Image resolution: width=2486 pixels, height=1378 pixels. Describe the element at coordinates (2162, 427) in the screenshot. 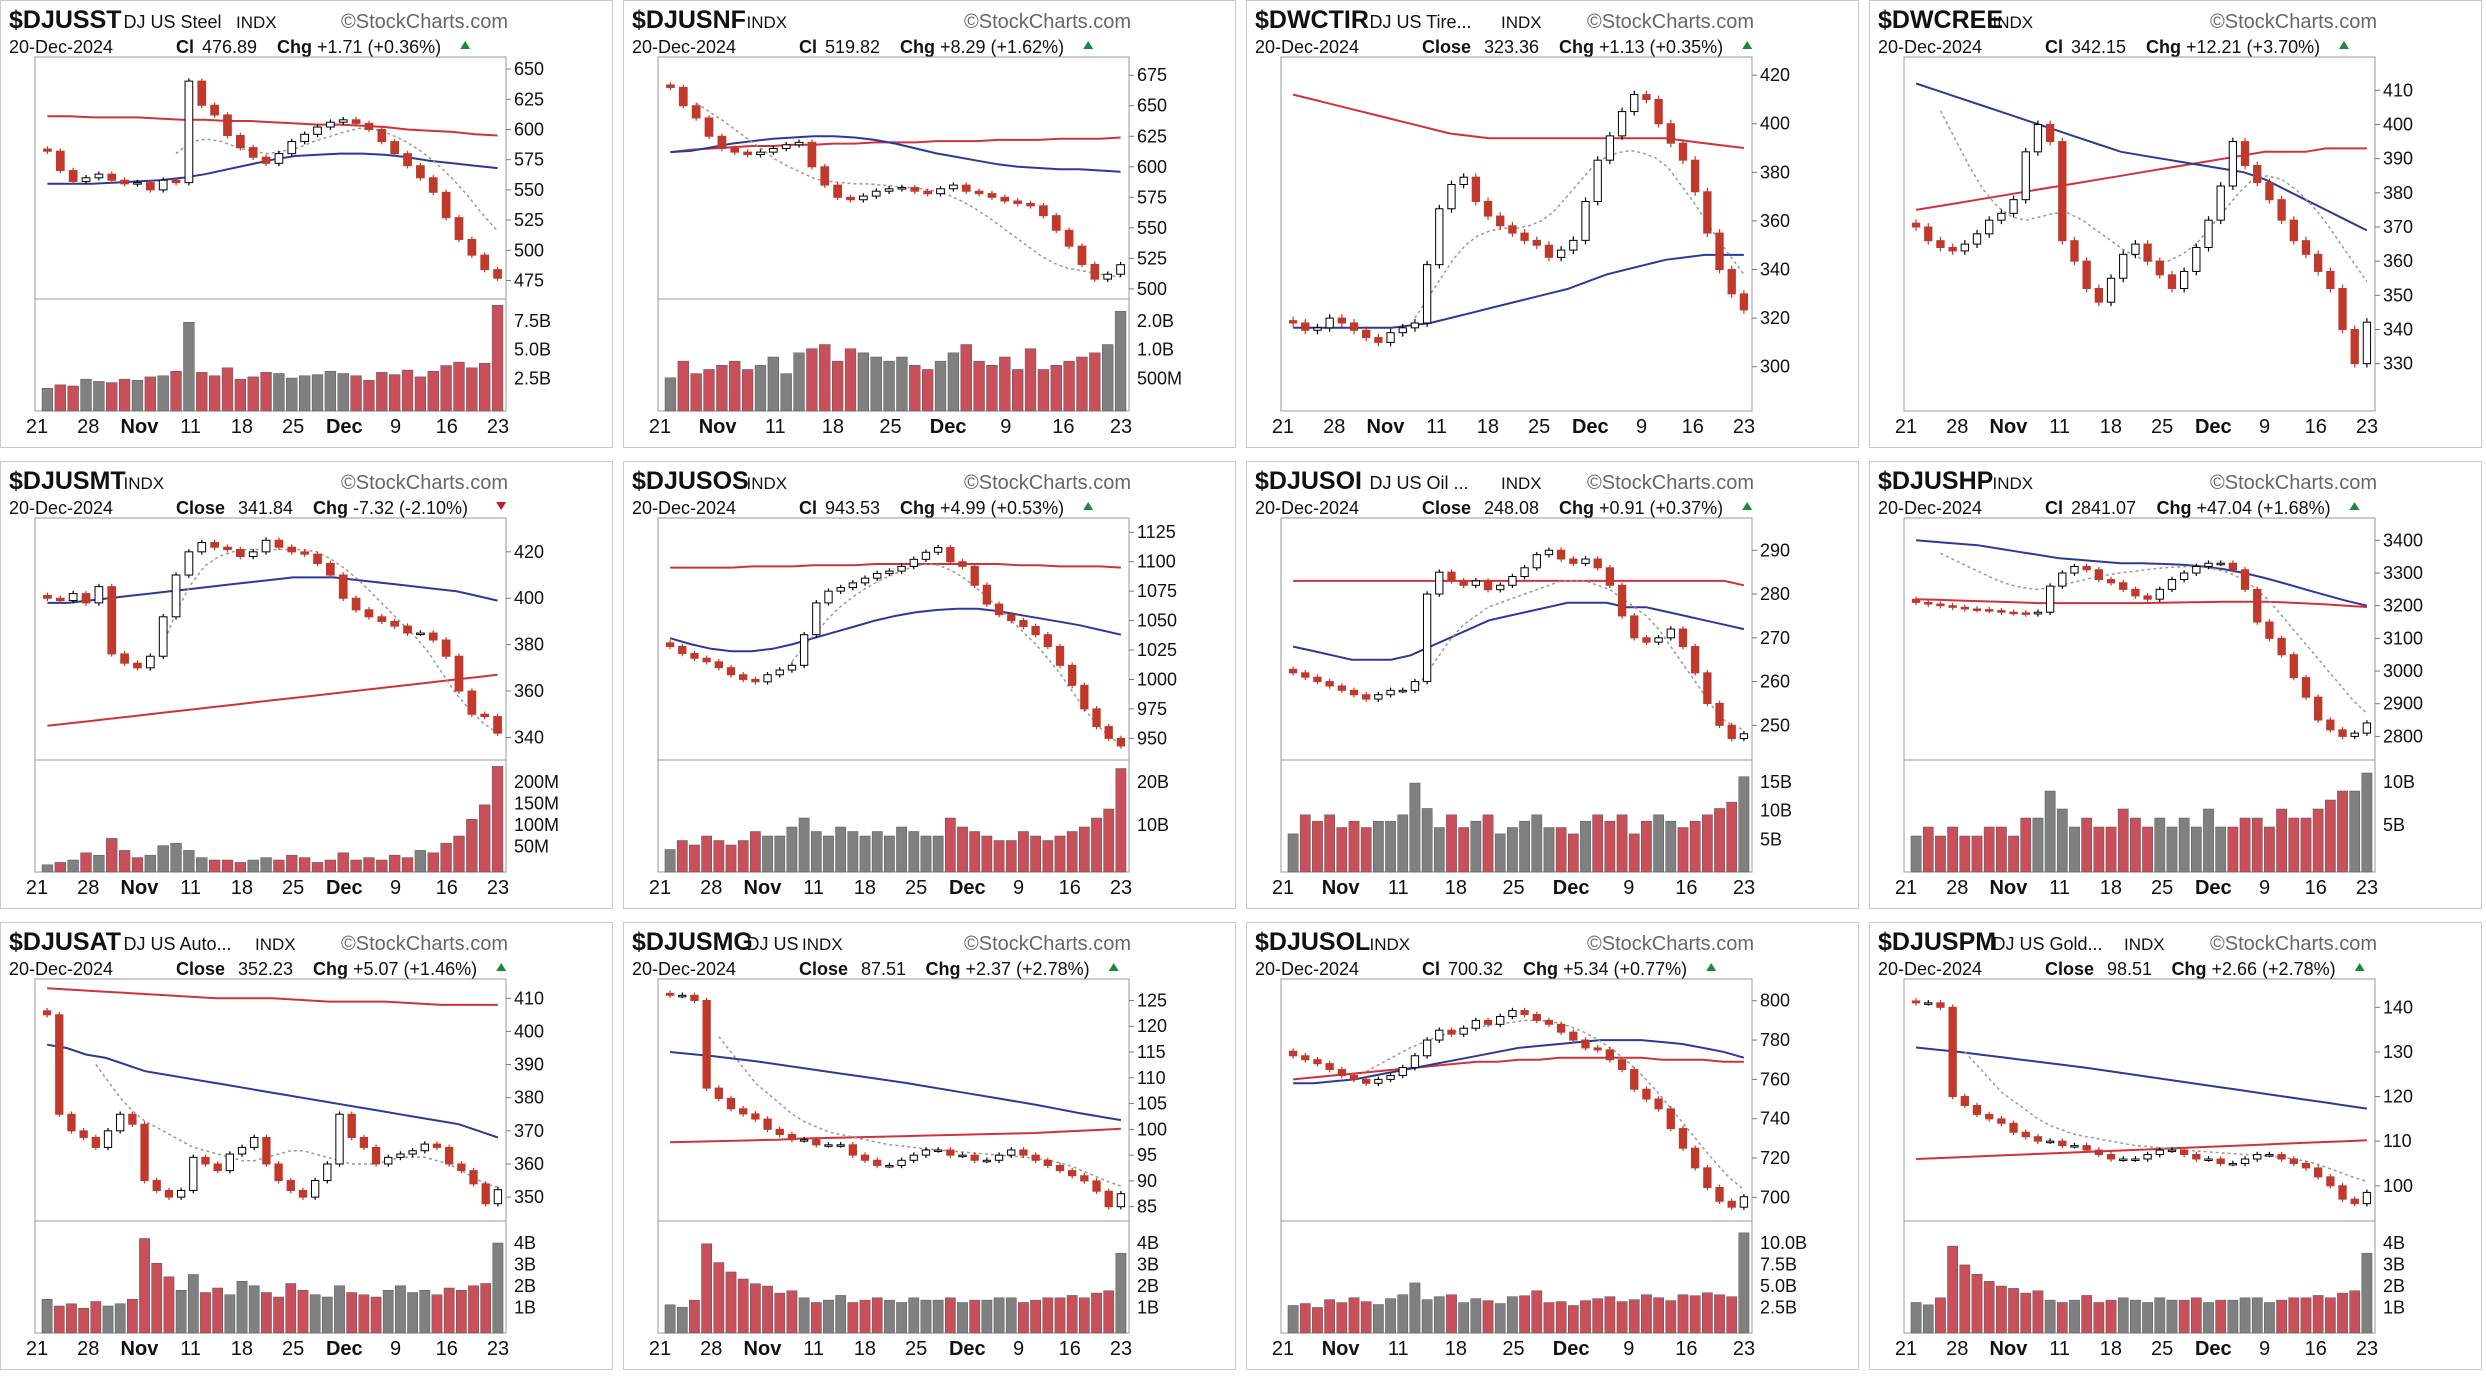

I see `x-tick-label: 25` at that location.